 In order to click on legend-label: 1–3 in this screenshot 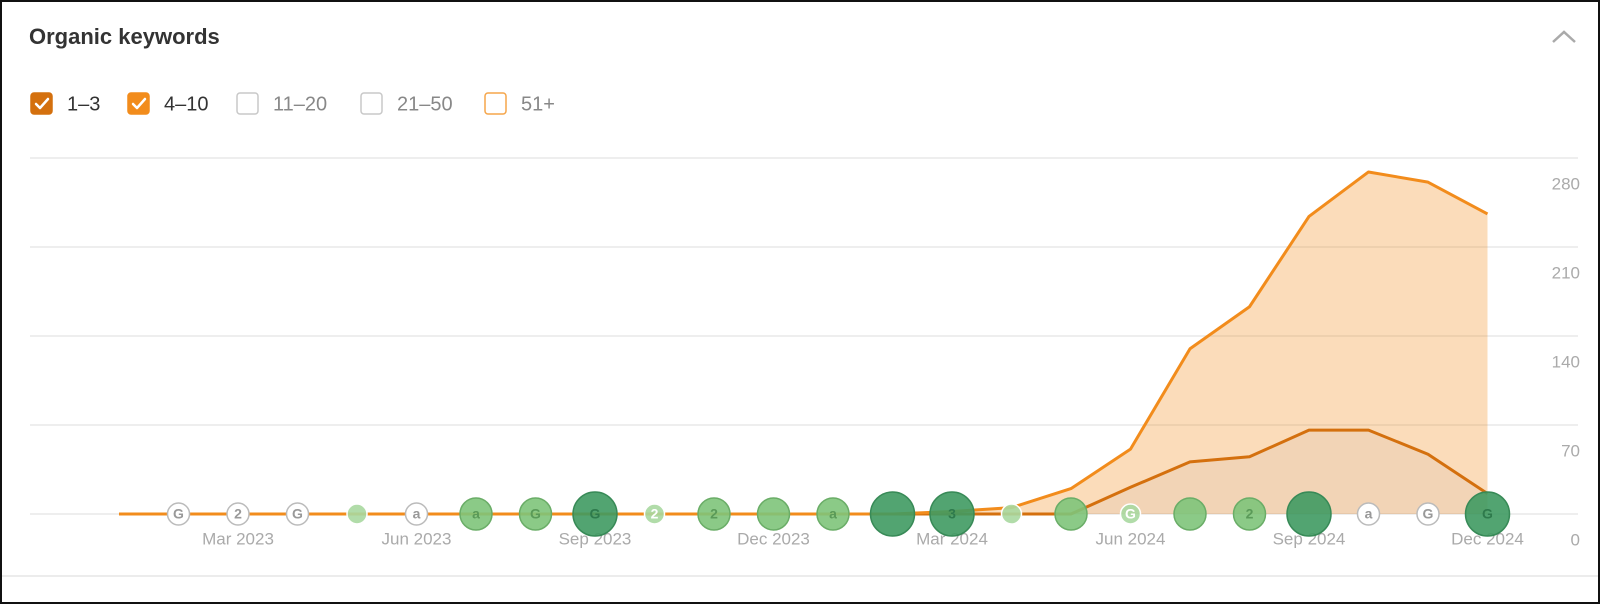, I will do `click(83, 104)`.